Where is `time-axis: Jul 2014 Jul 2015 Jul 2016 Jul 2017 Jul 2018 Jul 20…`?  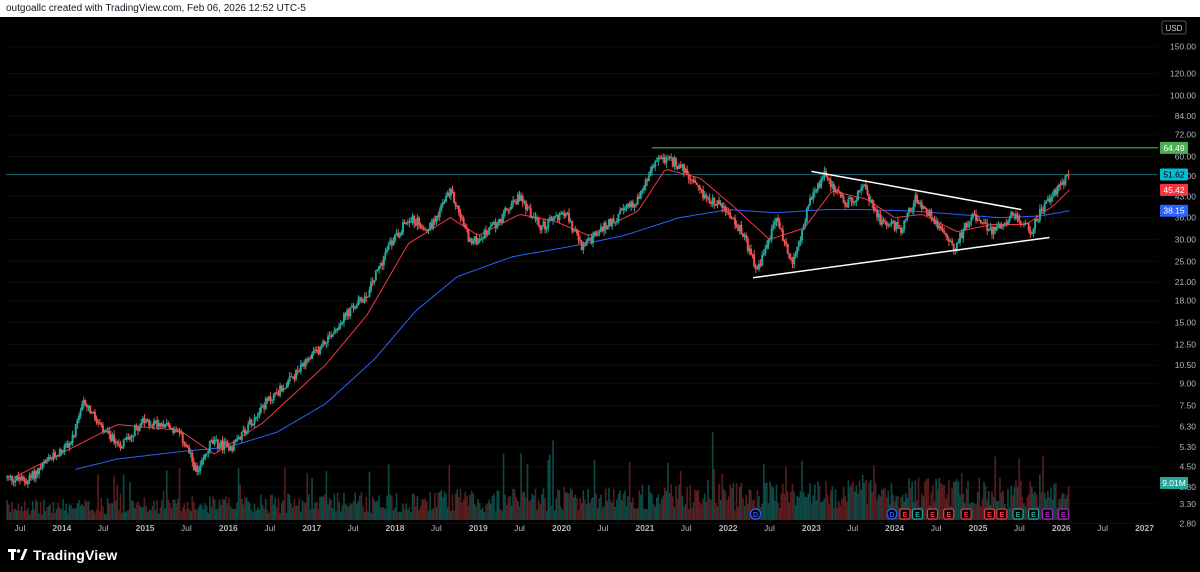
time-axis: Jul 2014 Jul 2015 Jul 2016 Jul 2017 Jul 2018 Jul 20… is located at coordinates (584, 528).